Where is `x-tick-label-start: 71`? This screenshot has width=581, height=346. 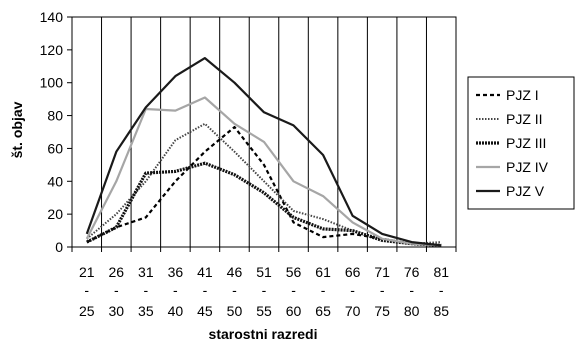
x-tick-label-start: 71 is located at coordinates (382, 272).